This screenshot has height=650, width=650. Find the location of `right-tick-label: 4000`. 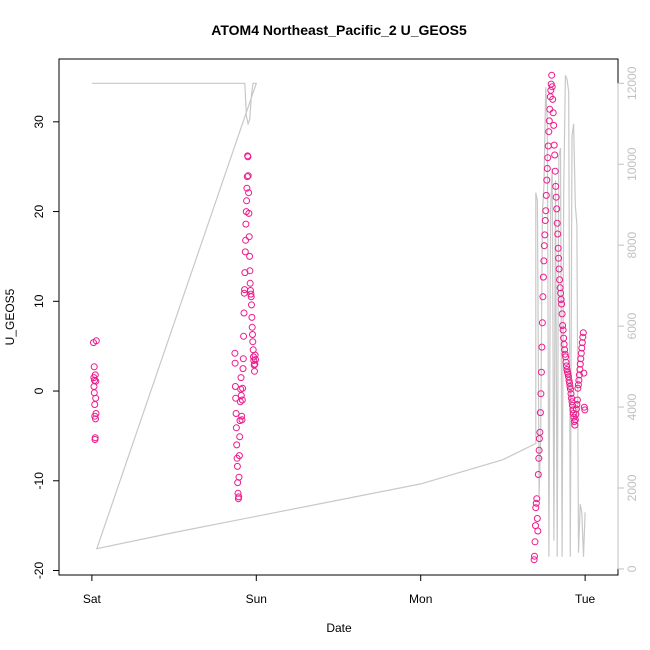

right-tick-label: 4000 is located at coordinates (632, 406).